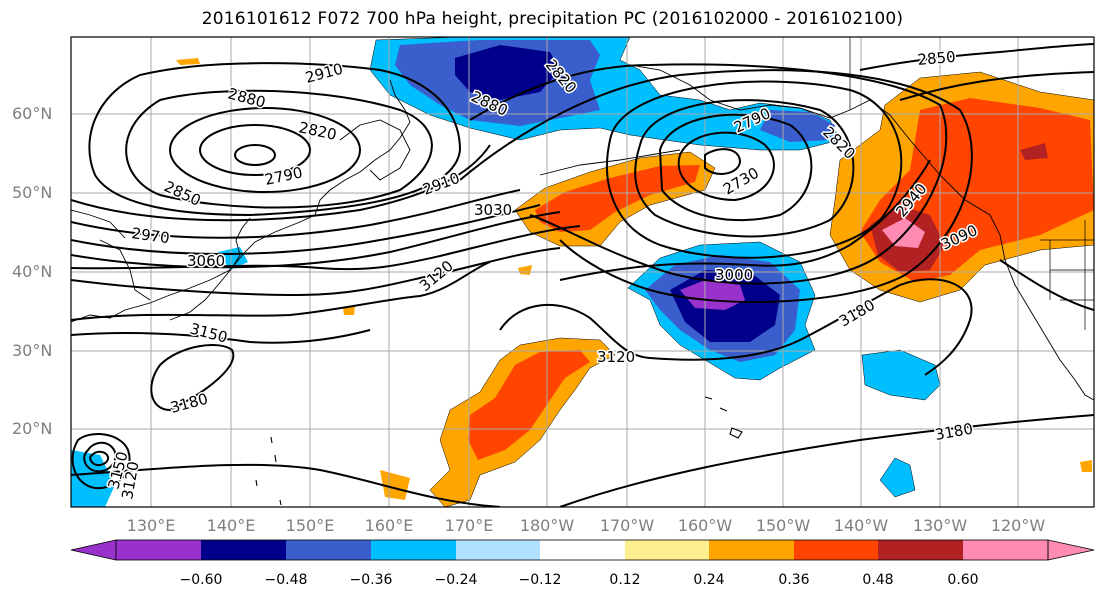  Describe the element at coordinates (389, 525) in the screenshot. I see `lon-label-160e: 160°E` at that location.